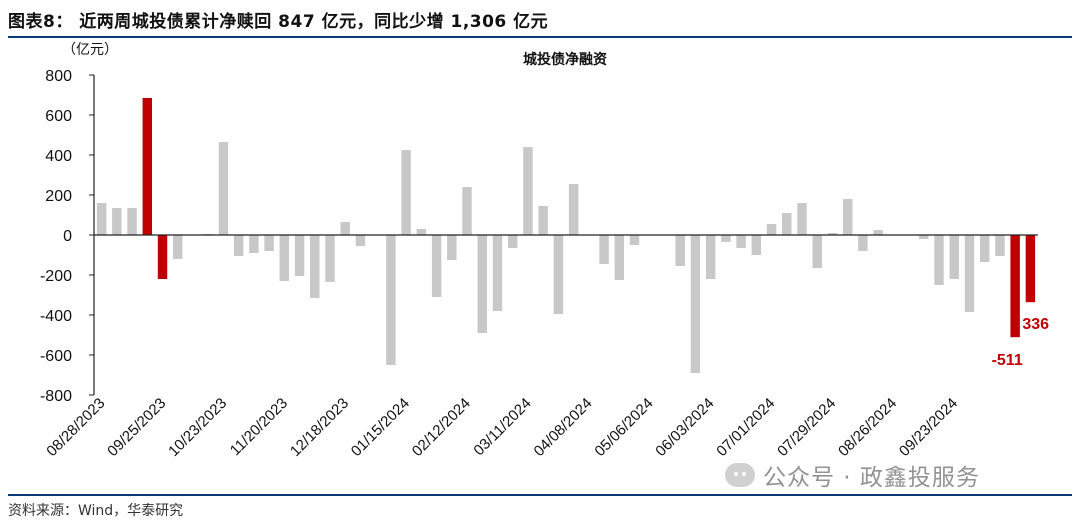  I want to click on y-tick-label: 0, so click(67, 236).